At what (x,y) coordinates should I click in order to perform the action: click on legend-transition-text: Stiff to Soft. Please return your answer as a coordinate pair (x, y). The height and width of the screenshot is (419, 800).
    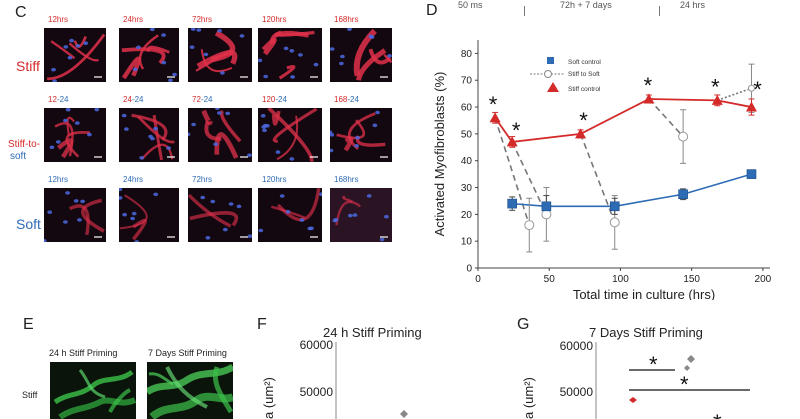
    Looking at the image, I should click on (584, 74).